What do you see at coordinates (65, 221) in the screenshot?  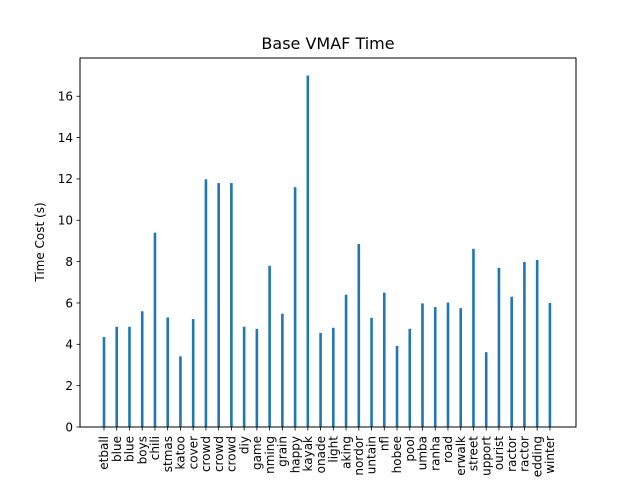 I see `y-tick-label: 10` at bounding box center [65, 221].